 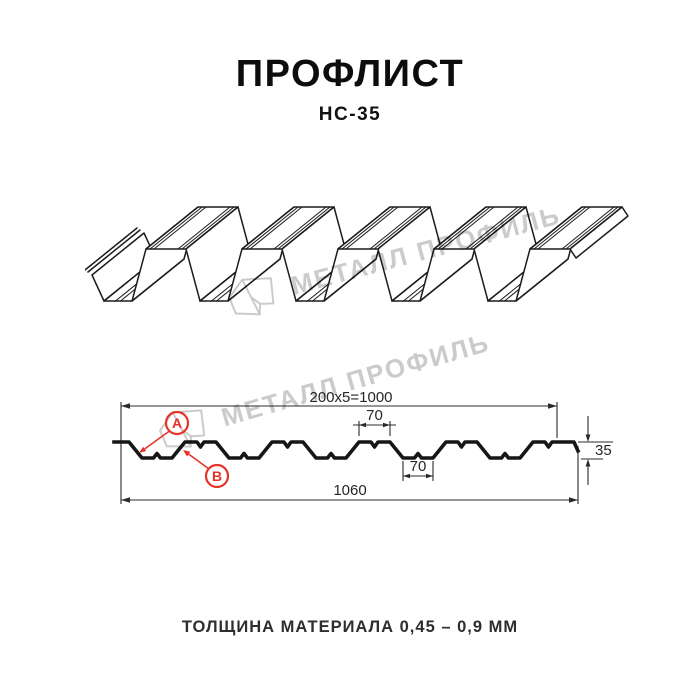 What do you see at coordinates (351, 398) in the screenshot?
I see `dimension-module-label: 200x5=1000` at bounding box center [351, 398].